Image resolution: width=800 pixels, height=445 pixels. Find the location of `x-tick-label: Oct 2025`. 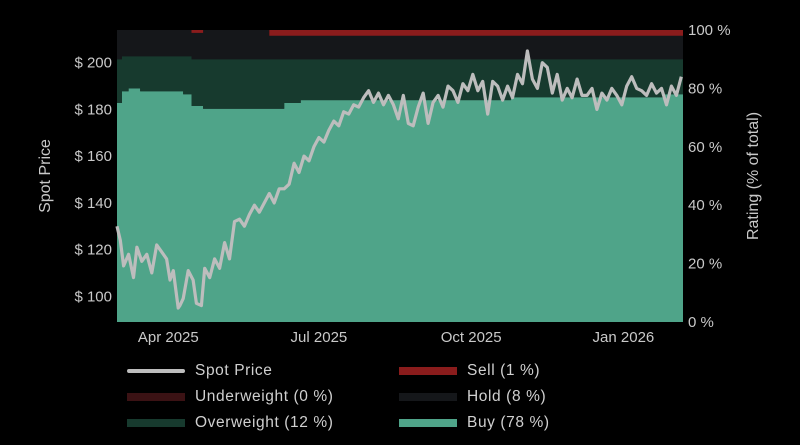

x-tick-label: Oct 2025 is located at coordinates (471, 337).